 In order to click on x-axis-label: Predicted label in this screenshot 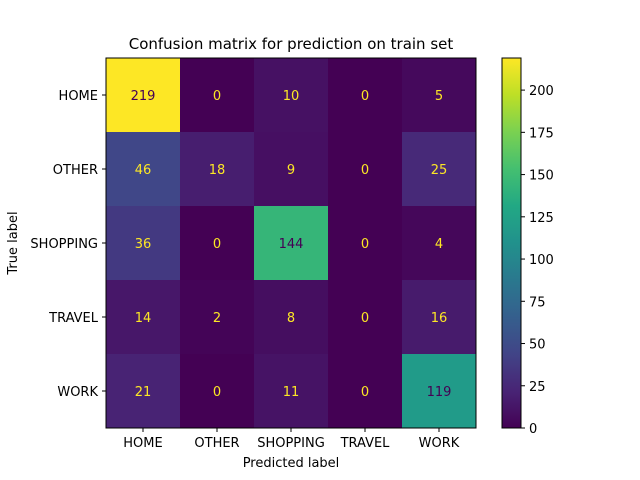, I will do `click(291, 463)`.